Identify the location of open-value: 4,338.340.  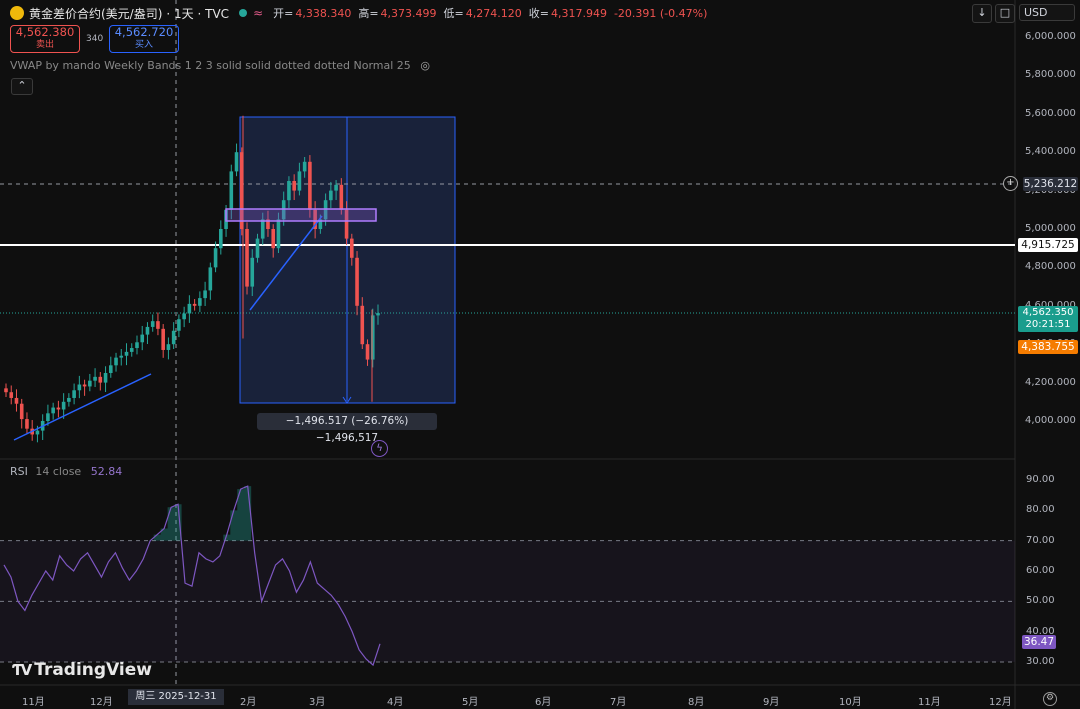
(323, 13).